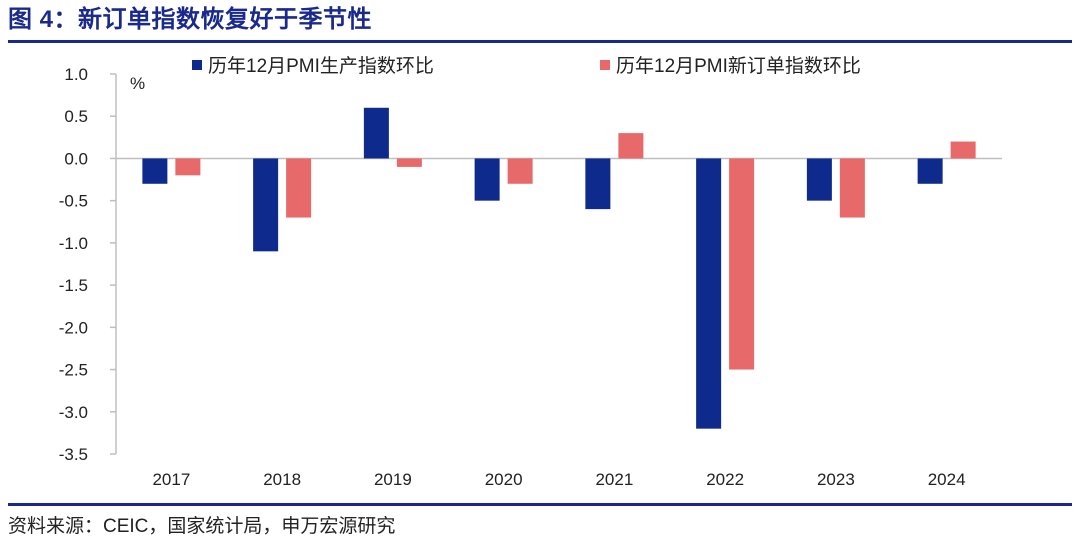  I want to click on bar-production-2023, so click(819, 179).